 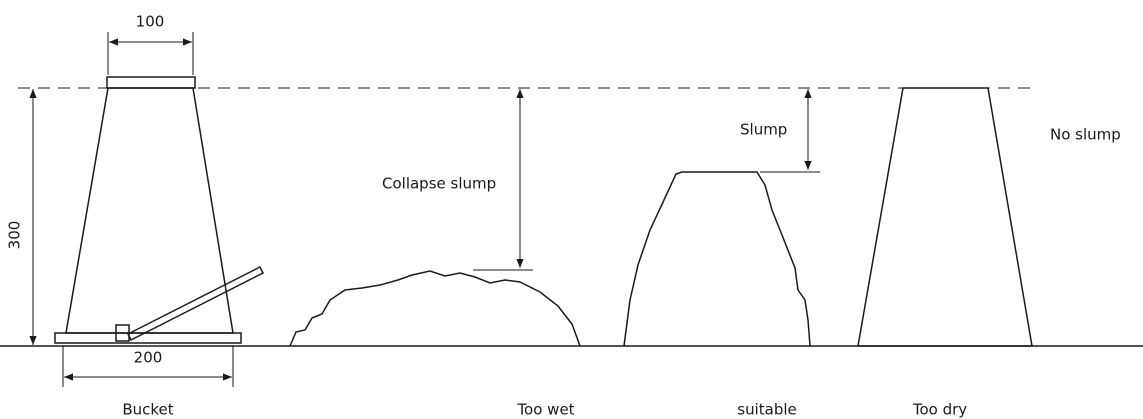 What do you see at coordinates (766, 410) in the screenshot?
I see `case-label: suitable` at bounding box center [766, 410].